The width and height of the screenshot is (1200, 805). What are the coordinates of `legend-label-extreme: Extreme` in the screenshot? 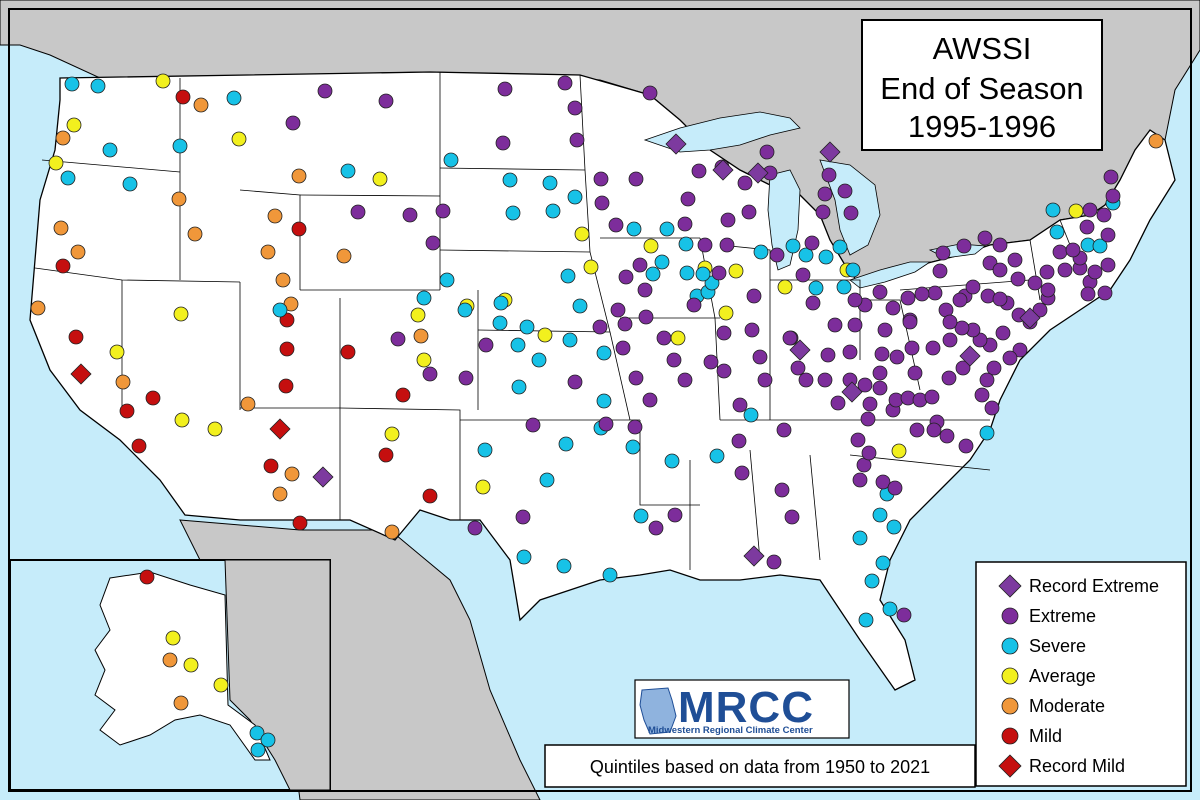 It's located at (1062, 616).